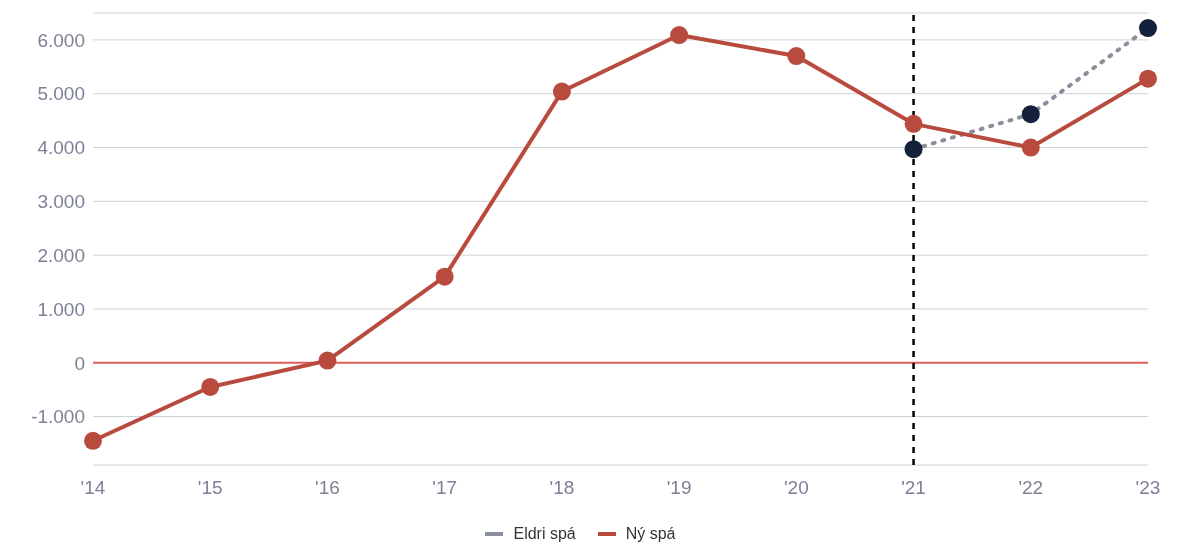 This screenshot has width=1190, height=557. Describe the element at coordinates (93, 488) in the screenshot. I see `x-tick-label: '14` at that location.